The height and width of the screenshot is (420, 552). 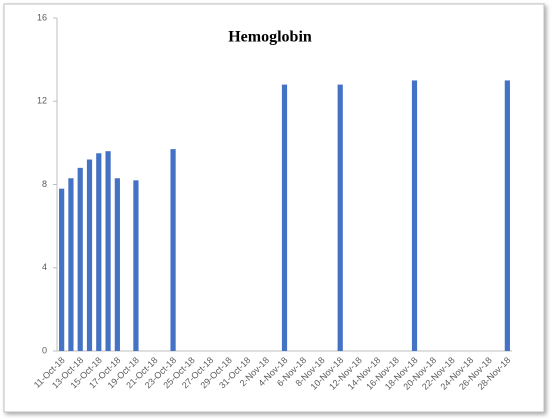 I want to click on chart-title: Hemoglobin, so click(x=270, y=37).